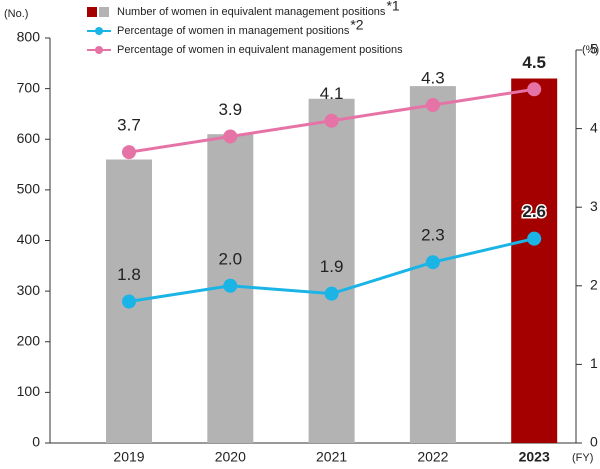 The image size is (600, 469). Describe the element at coordinates (29, 290) in the screenshot. I see `y-tick-label: 300` at that location.